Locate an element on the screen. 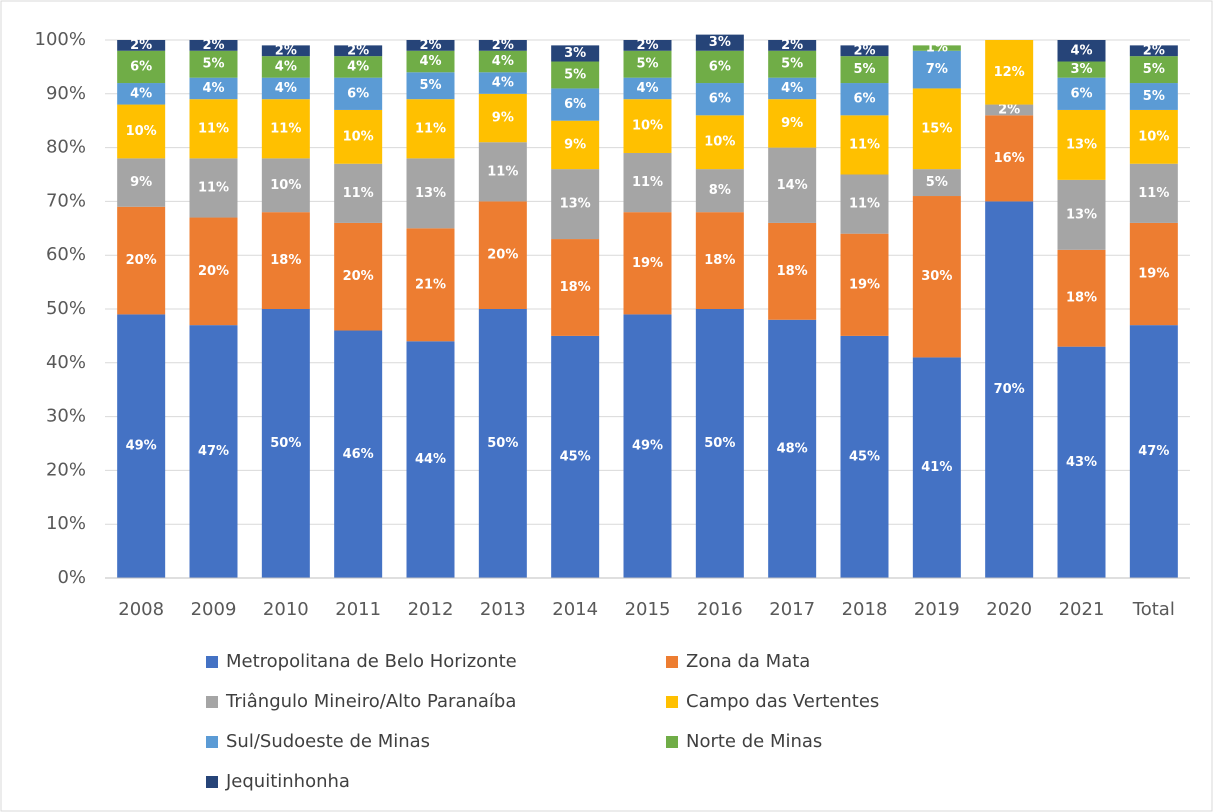  legend-label: Norte de Minas is located at coordinates (754, 741).